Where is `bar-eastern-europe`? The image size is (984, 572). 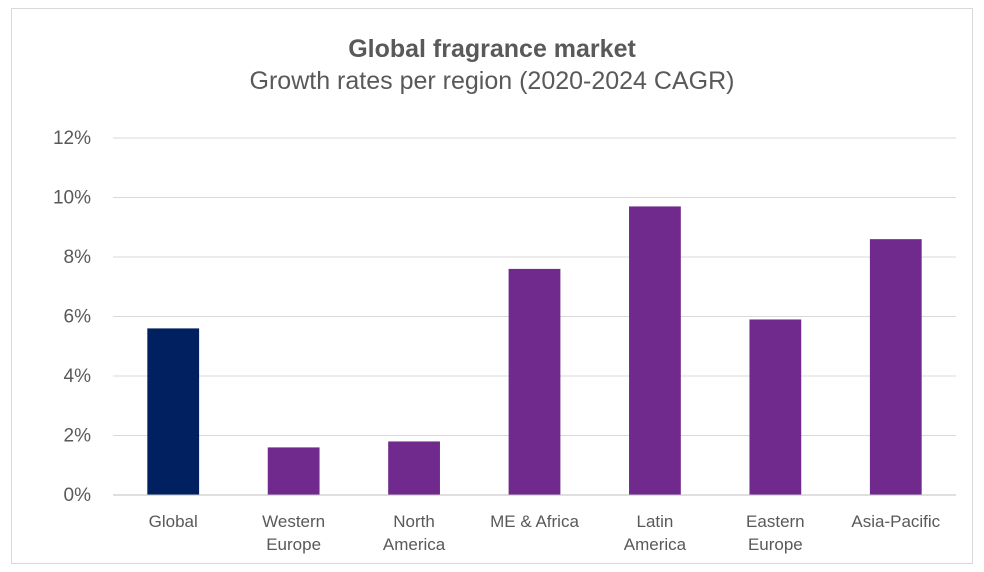
bar-eastern-europe is located at coordinates (775, 407).